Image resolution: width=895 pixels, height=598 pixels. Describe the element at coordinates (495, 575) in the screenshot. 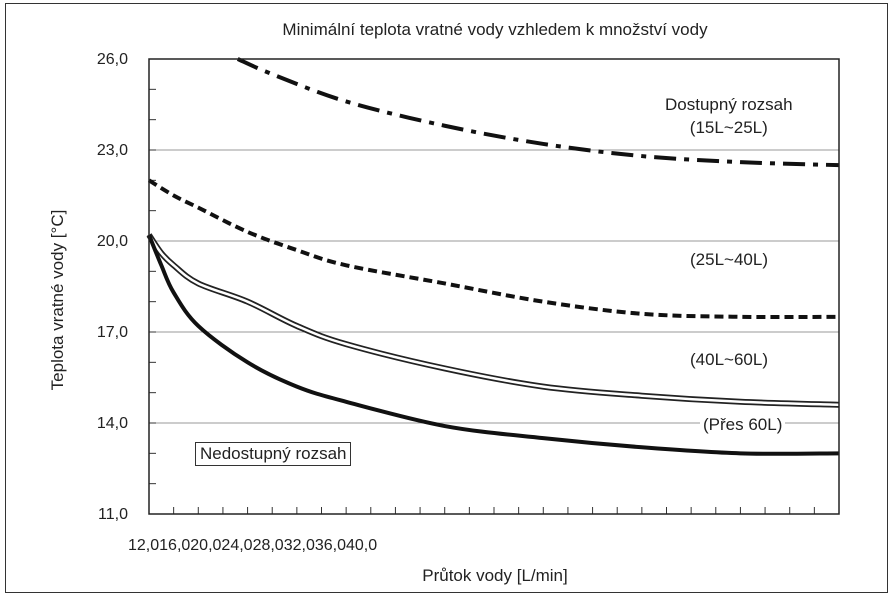

I see `x-axis-label: Průtok vody [L/min]` at that location.